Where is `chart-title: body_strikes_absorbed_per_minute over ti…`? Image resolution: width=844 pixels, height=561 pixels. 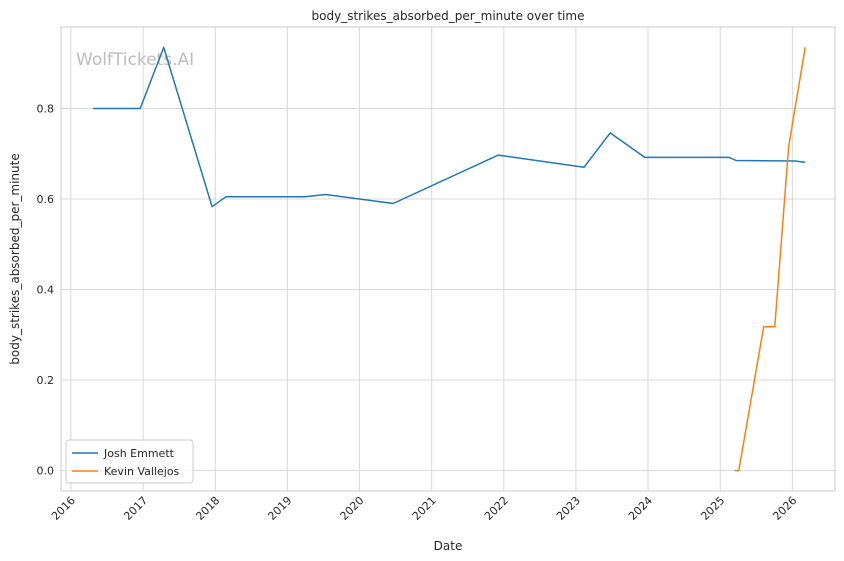 chart-title: body_strikes_absorbed_per_minute over ti… is located at coordinates (448, 16).